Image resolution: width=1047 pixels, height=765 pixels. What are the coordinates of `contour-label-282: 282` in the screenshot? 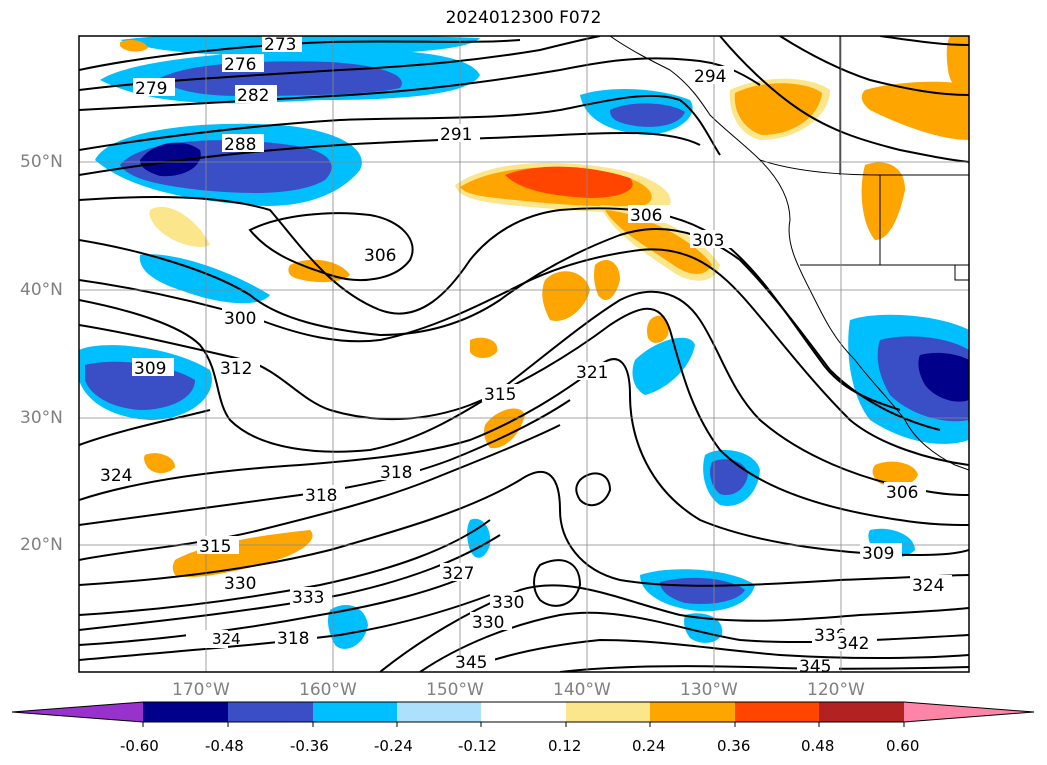 It's located at (253, 96).